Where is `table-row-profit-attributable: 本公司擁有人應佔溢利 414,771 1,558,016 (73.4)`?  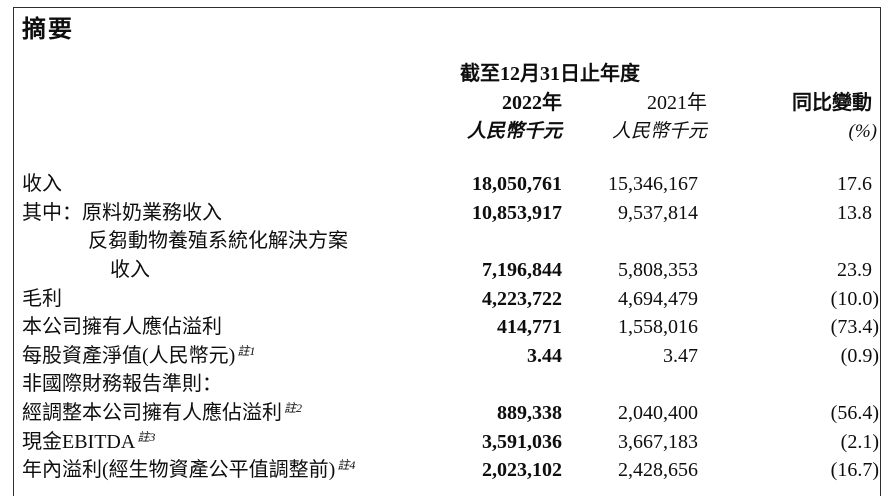
table-row-profit-attributable: 本公司擁有人應佔溢利 414,771 1,558,016 (73.4) is located at coordinates (450, 327).